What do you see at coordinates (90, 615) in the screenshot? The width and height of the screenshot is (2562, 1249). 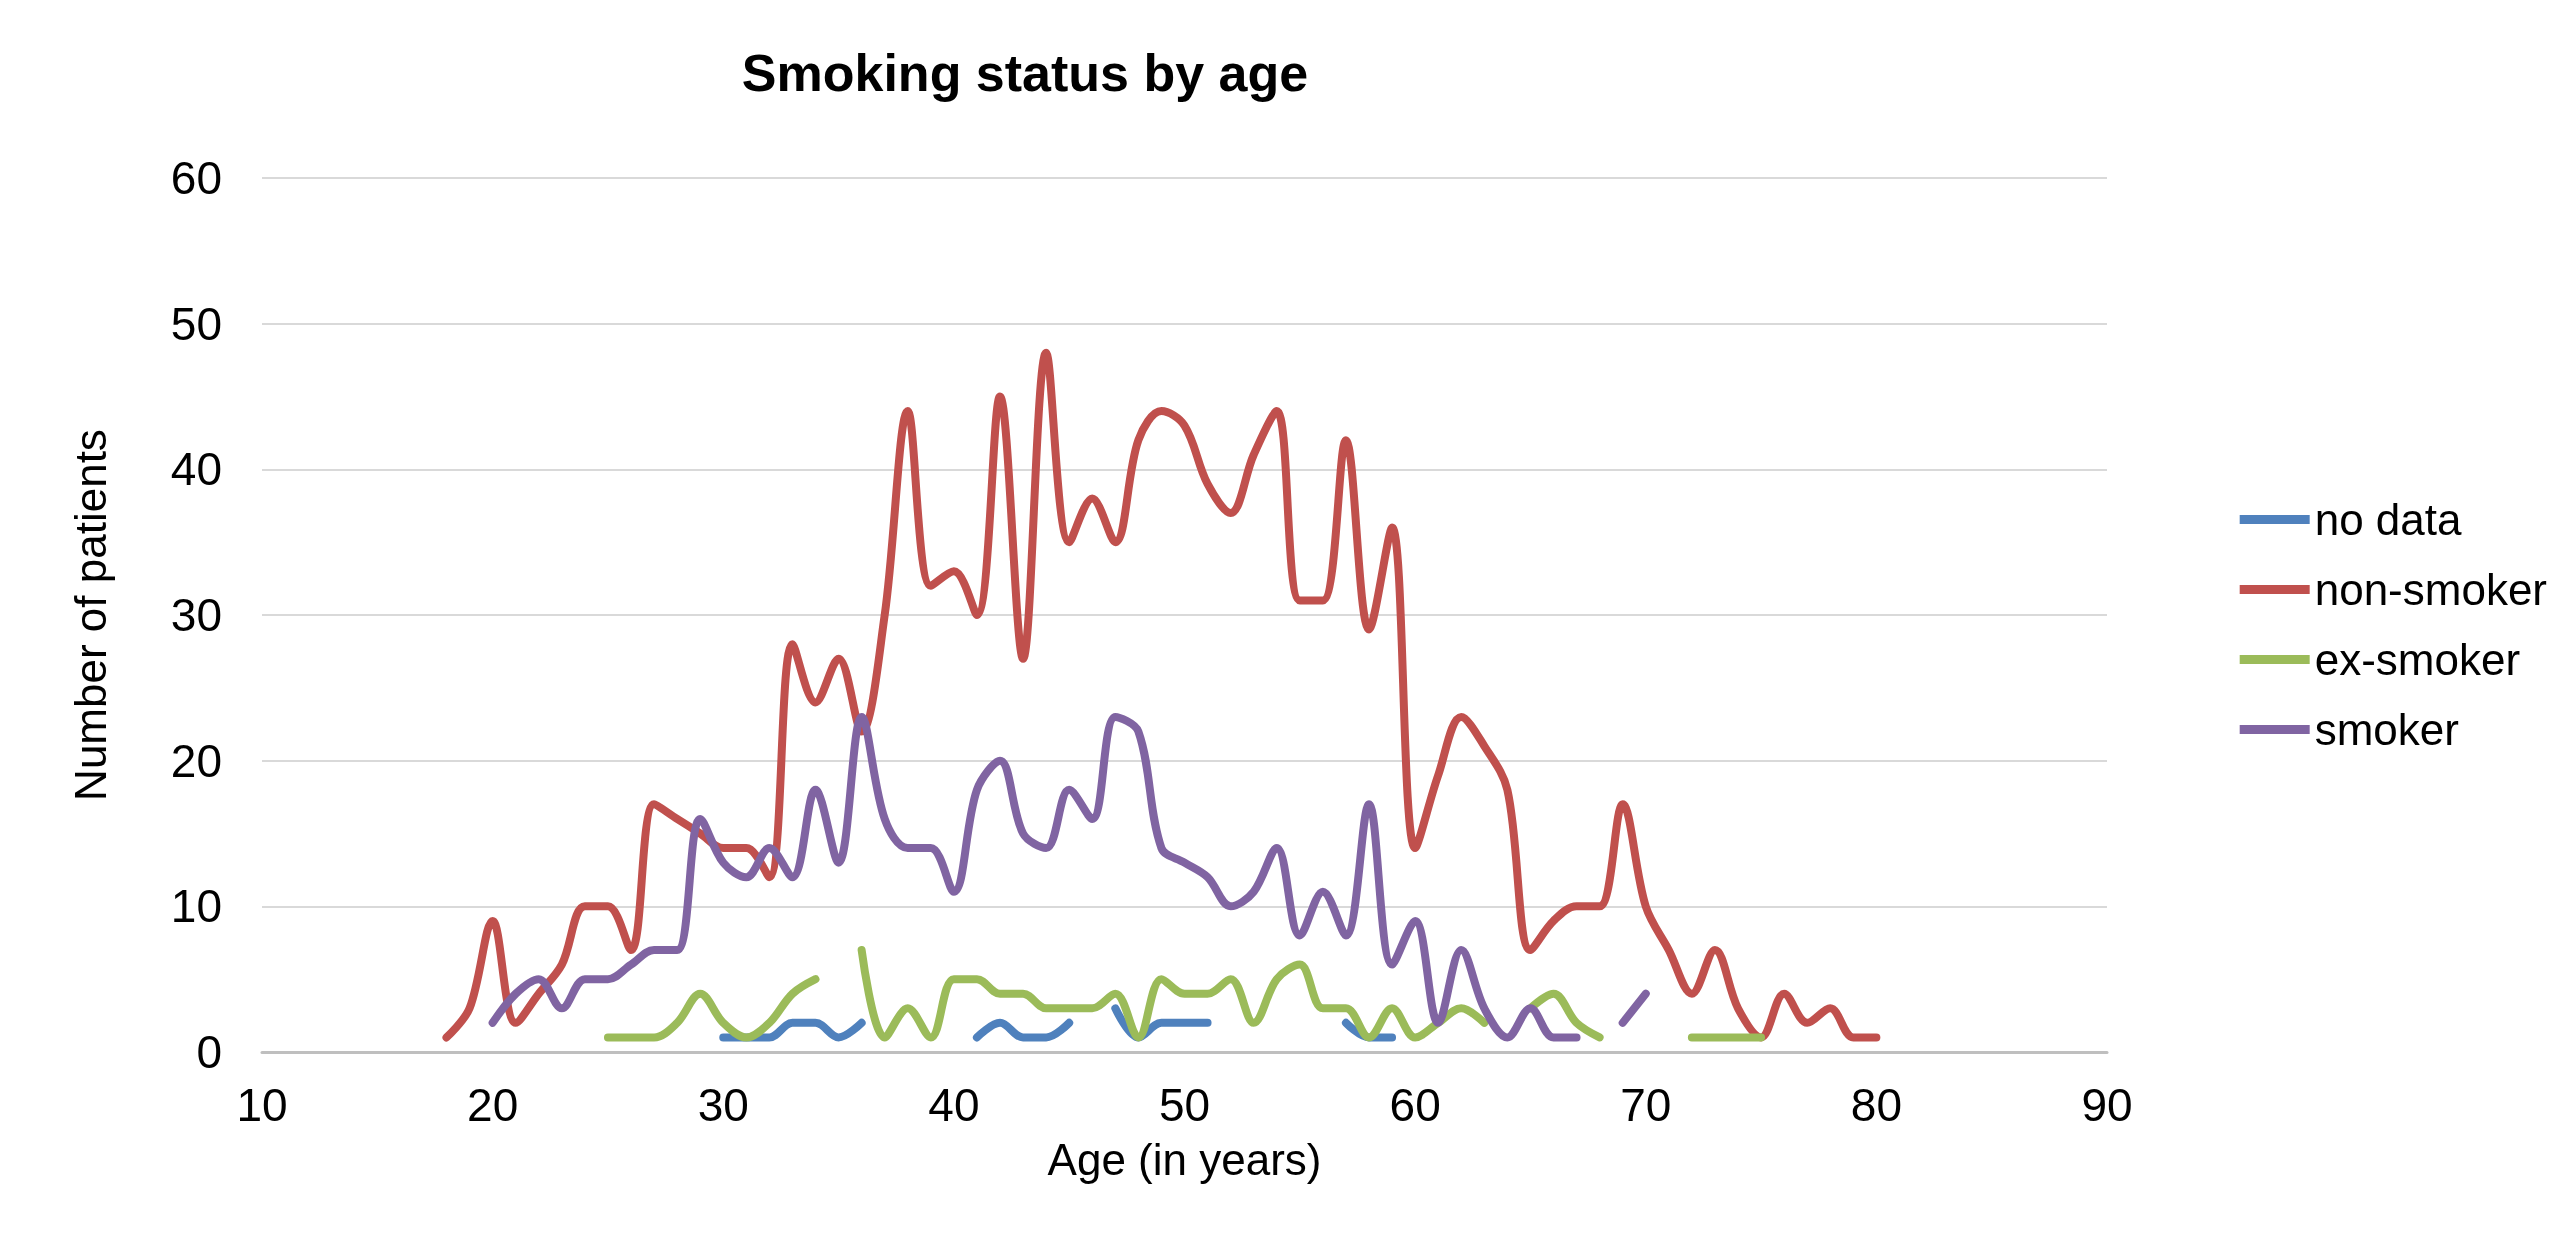 I see `y-axis-title: Number of patients` at bounding box center [90, 615].